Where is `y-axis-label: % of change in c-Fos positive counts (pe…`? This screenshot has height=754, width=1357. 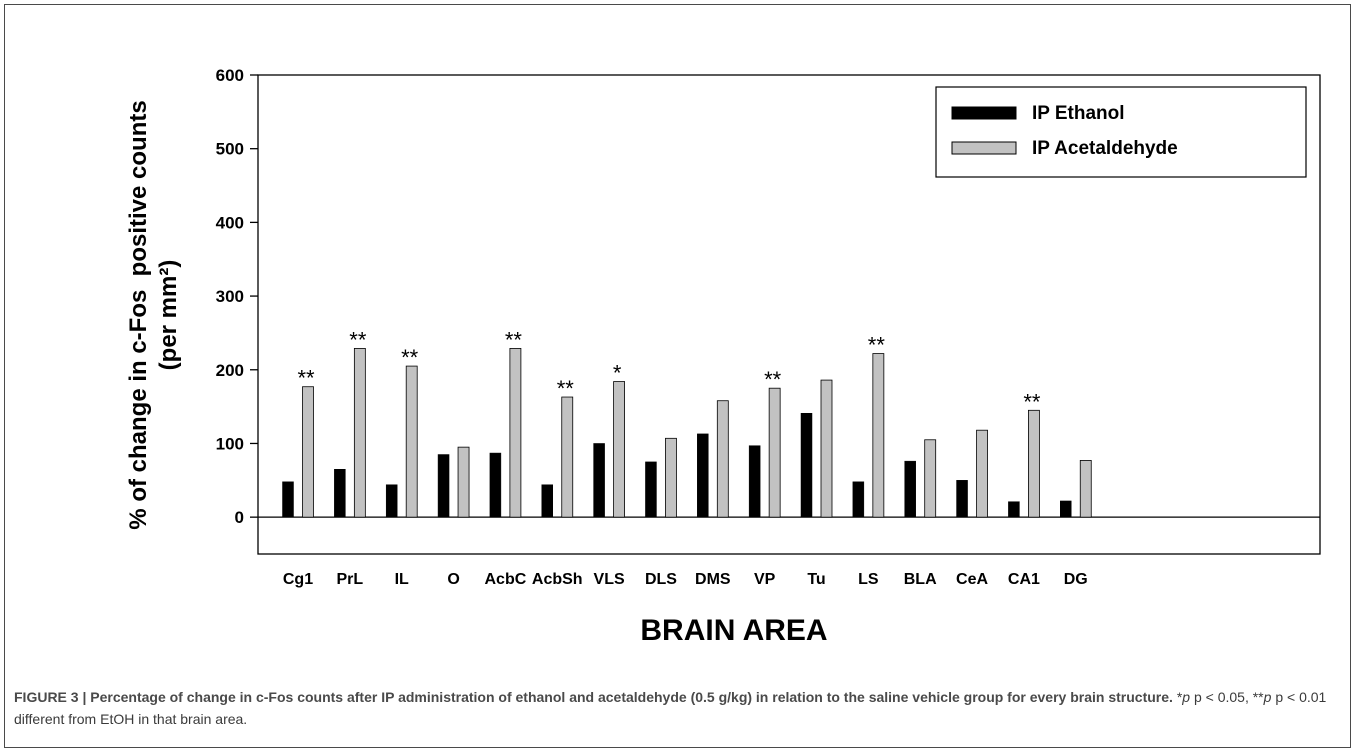 y-axis-label: % of change in c-Fos positive counts (pe… is located at coordinates (153, 314).